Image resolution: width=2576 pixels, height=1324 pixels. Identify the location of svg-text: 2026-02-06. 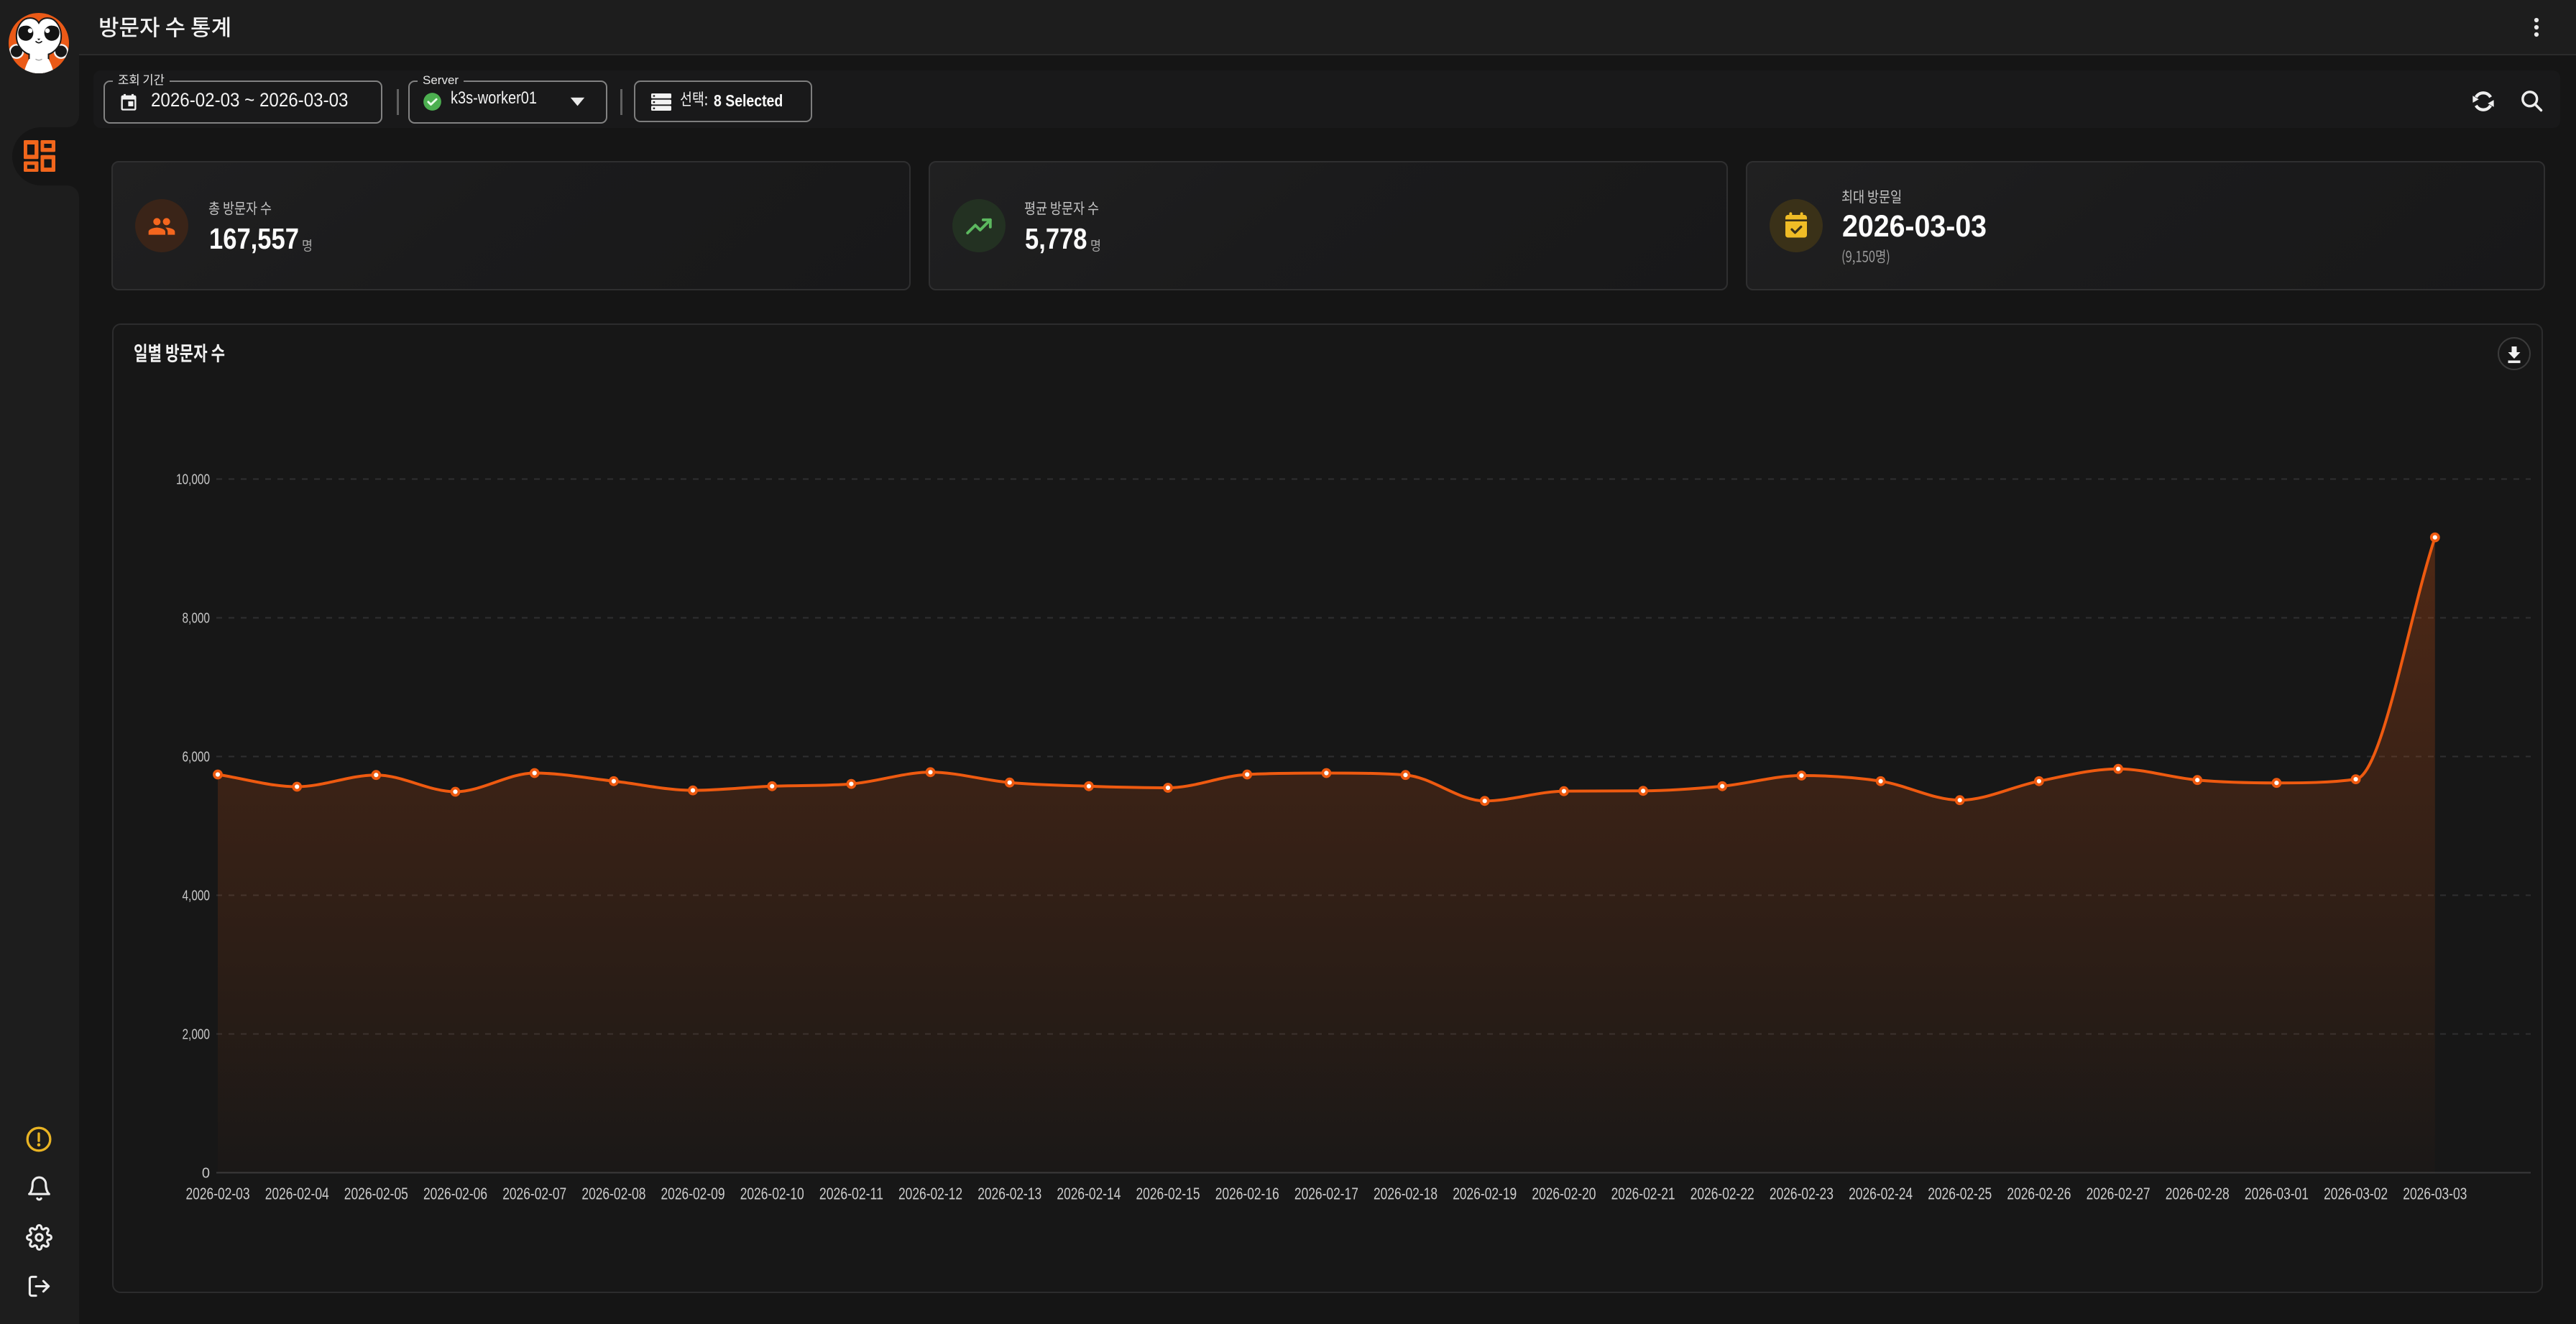
(455, 1193).